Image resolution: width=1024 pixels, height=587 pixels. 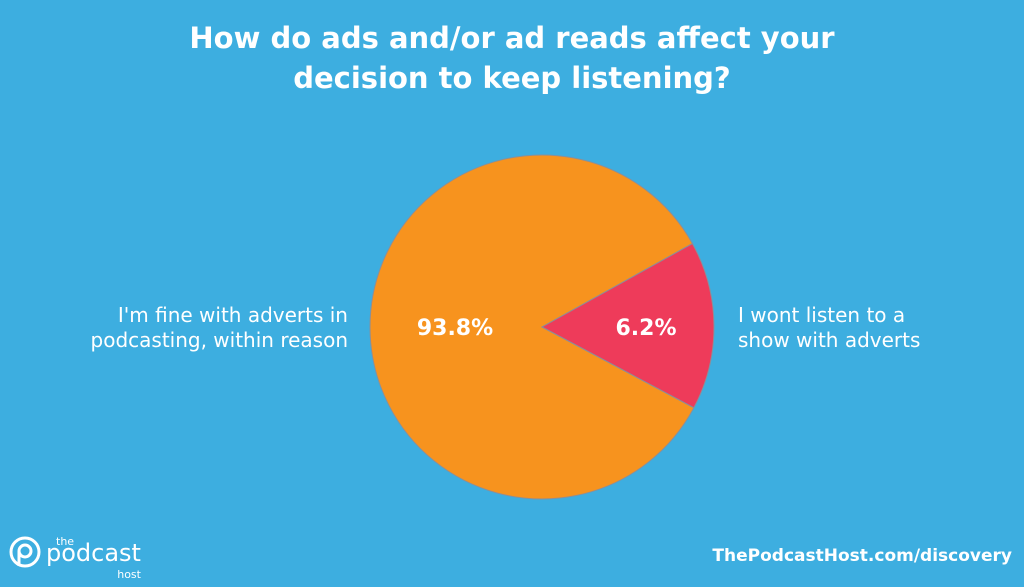 I want to click on podcast-host-logo: the podcast host, so click(x=74, y=558).